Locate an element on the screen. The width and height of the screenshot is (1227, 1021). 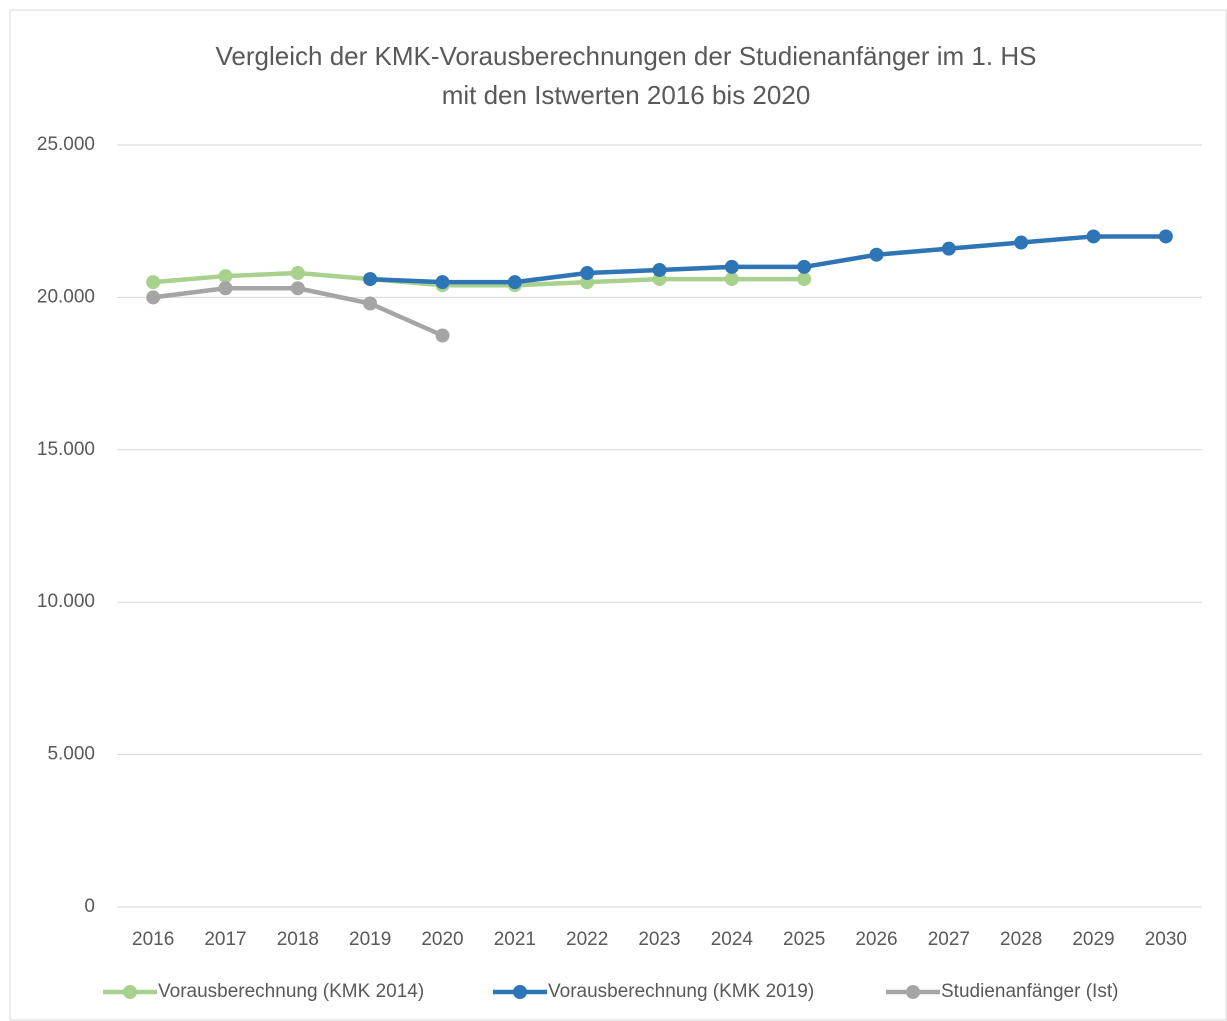
x-tick-label: 2017 is located at coordinates (225, 939).